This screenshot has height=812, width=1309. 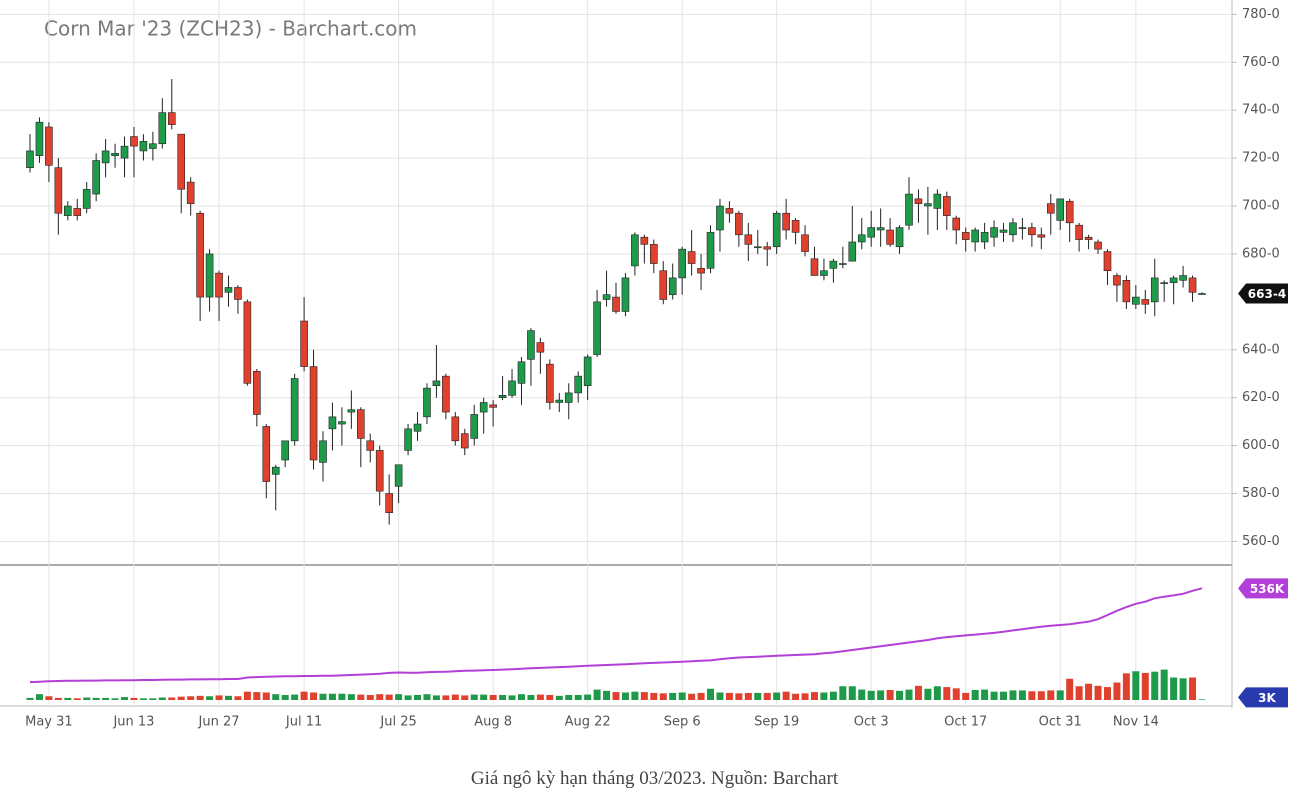 What do you see at coordinates (1261, 349) in the screenshot?
I see `y-tick-label: 640-0` at bounding box center [1261, 349].